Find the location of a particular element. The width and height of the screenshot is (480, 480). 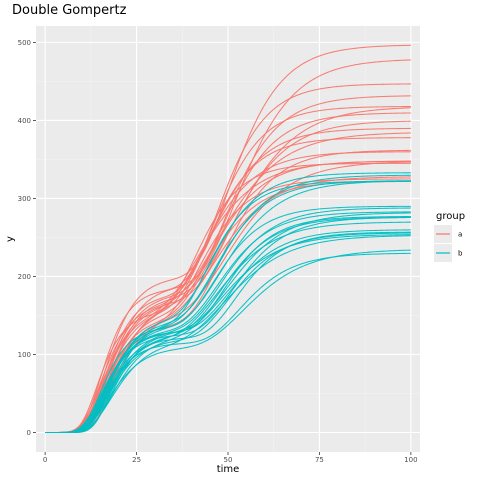

y-tick-label: 500 is located at coordinates (24, 43).